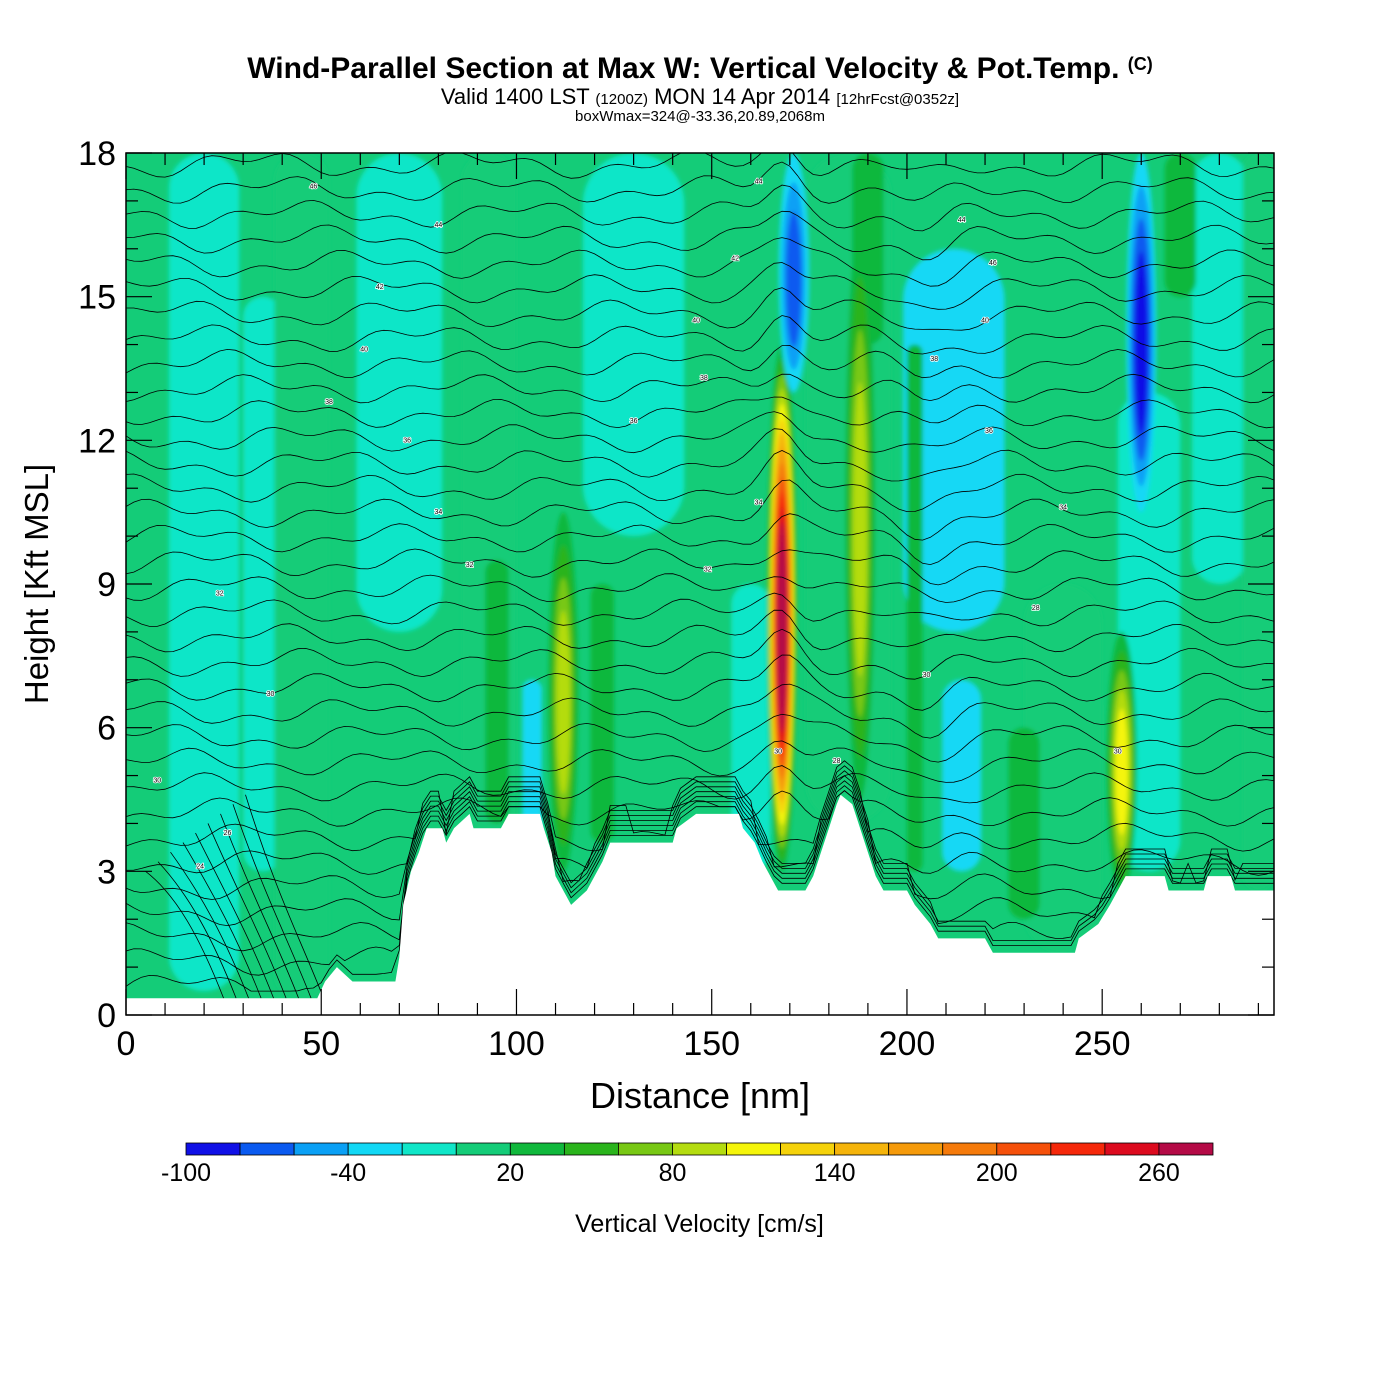  I want to click on colorbar-label: Vertical Velocity [cm/s], so click(699, 1224).